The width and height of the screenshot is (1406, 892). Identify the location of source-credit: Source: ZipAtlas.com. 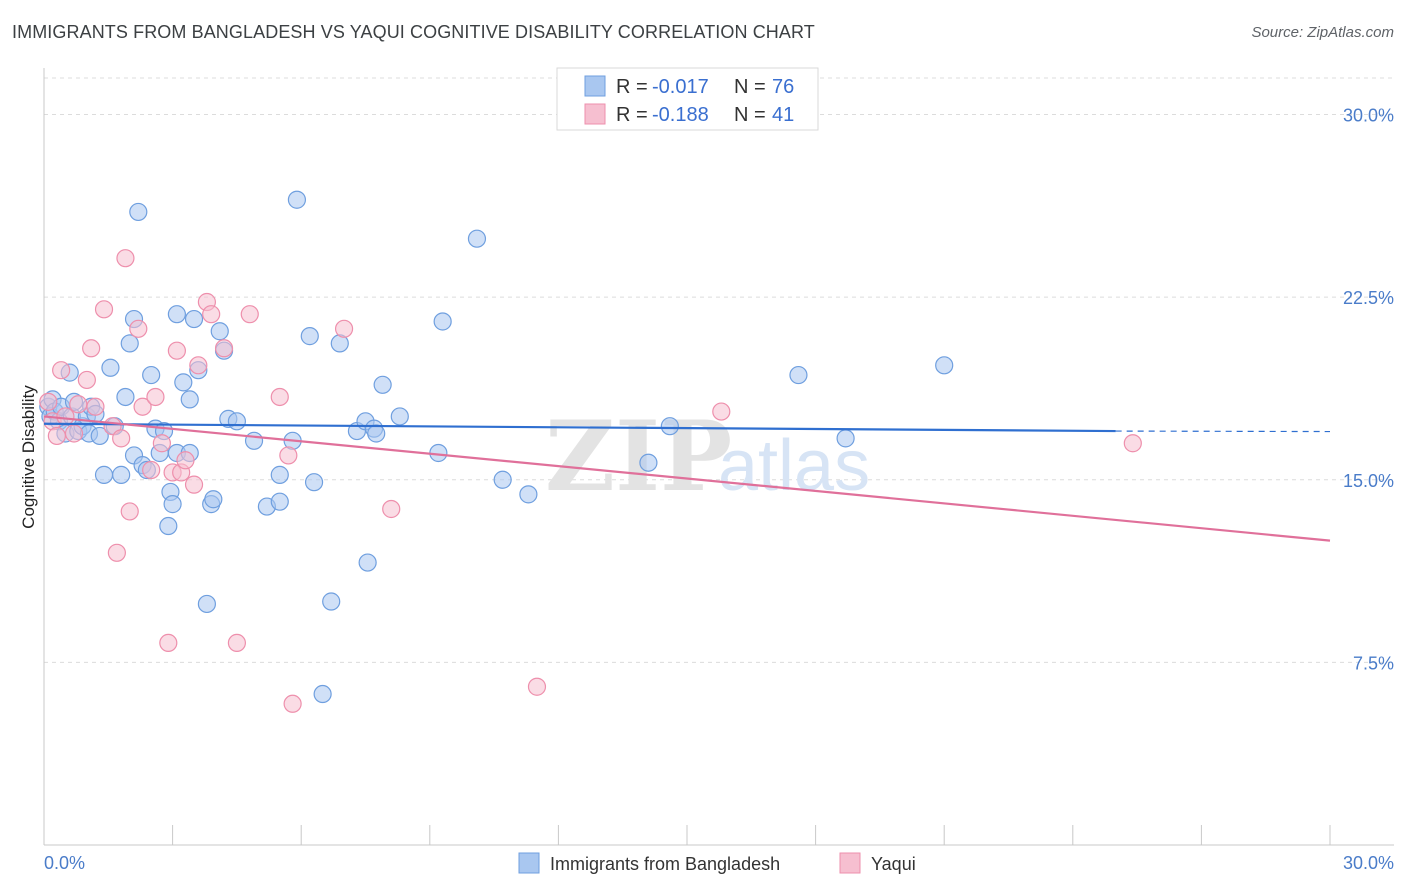
(1322, 32).